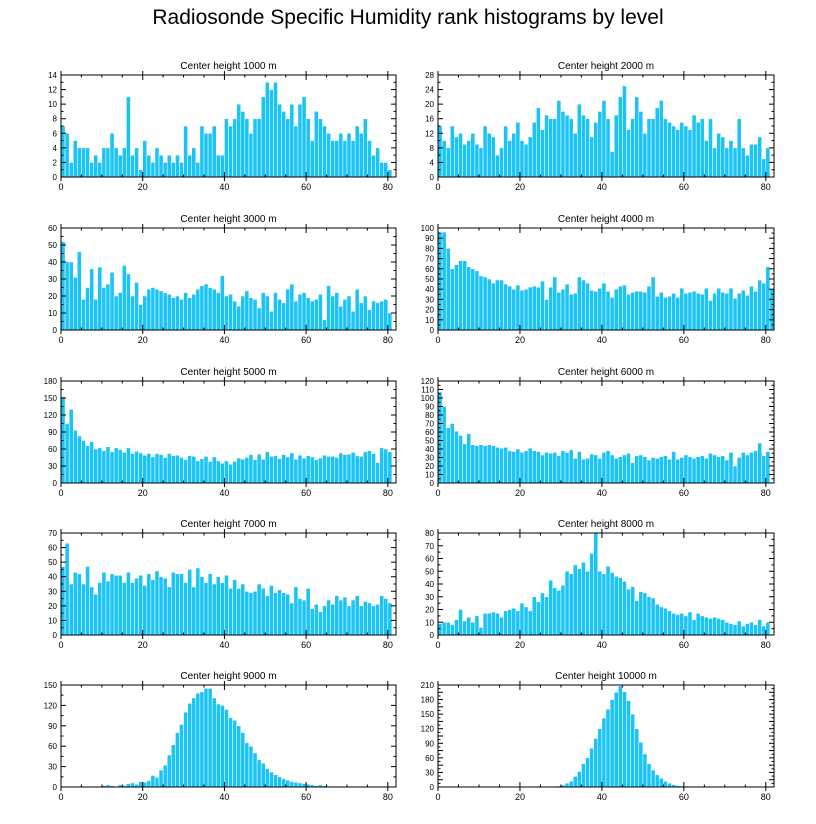  Describe the element at coordinates (52, 90) in the screenshot. I see `y-tick-label: 12` at that location.